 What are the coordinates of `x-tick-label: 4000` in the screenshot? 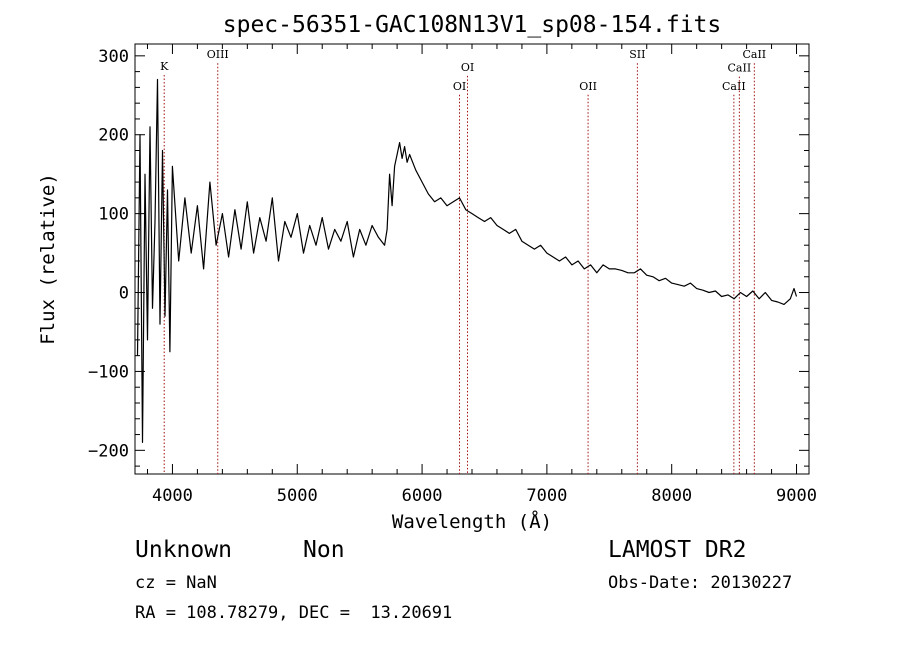 It's located at (172, 496).